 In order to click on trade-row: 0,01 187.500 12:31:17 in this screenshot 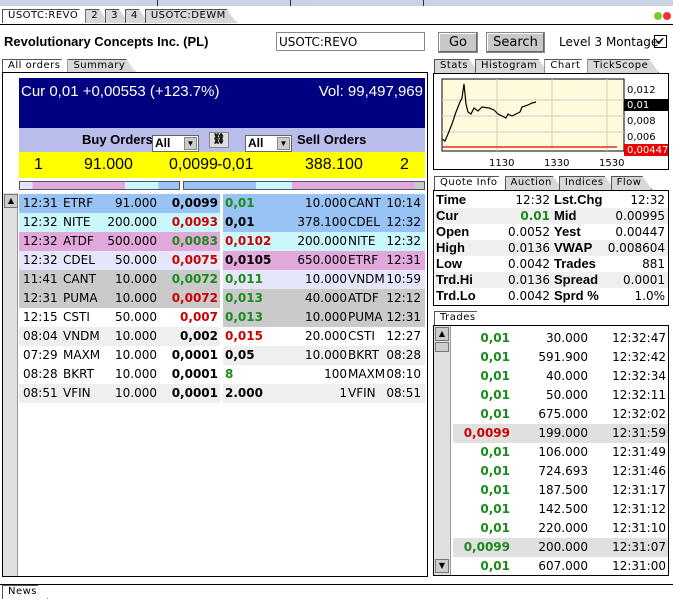, I will do `click(560, 490)`.